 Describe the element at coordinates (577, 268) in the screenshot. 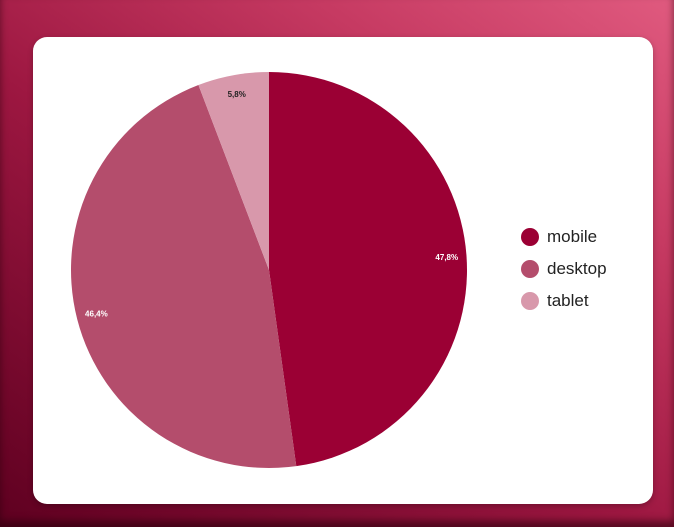

I see `legend-label-desktop: desktop` at that location.